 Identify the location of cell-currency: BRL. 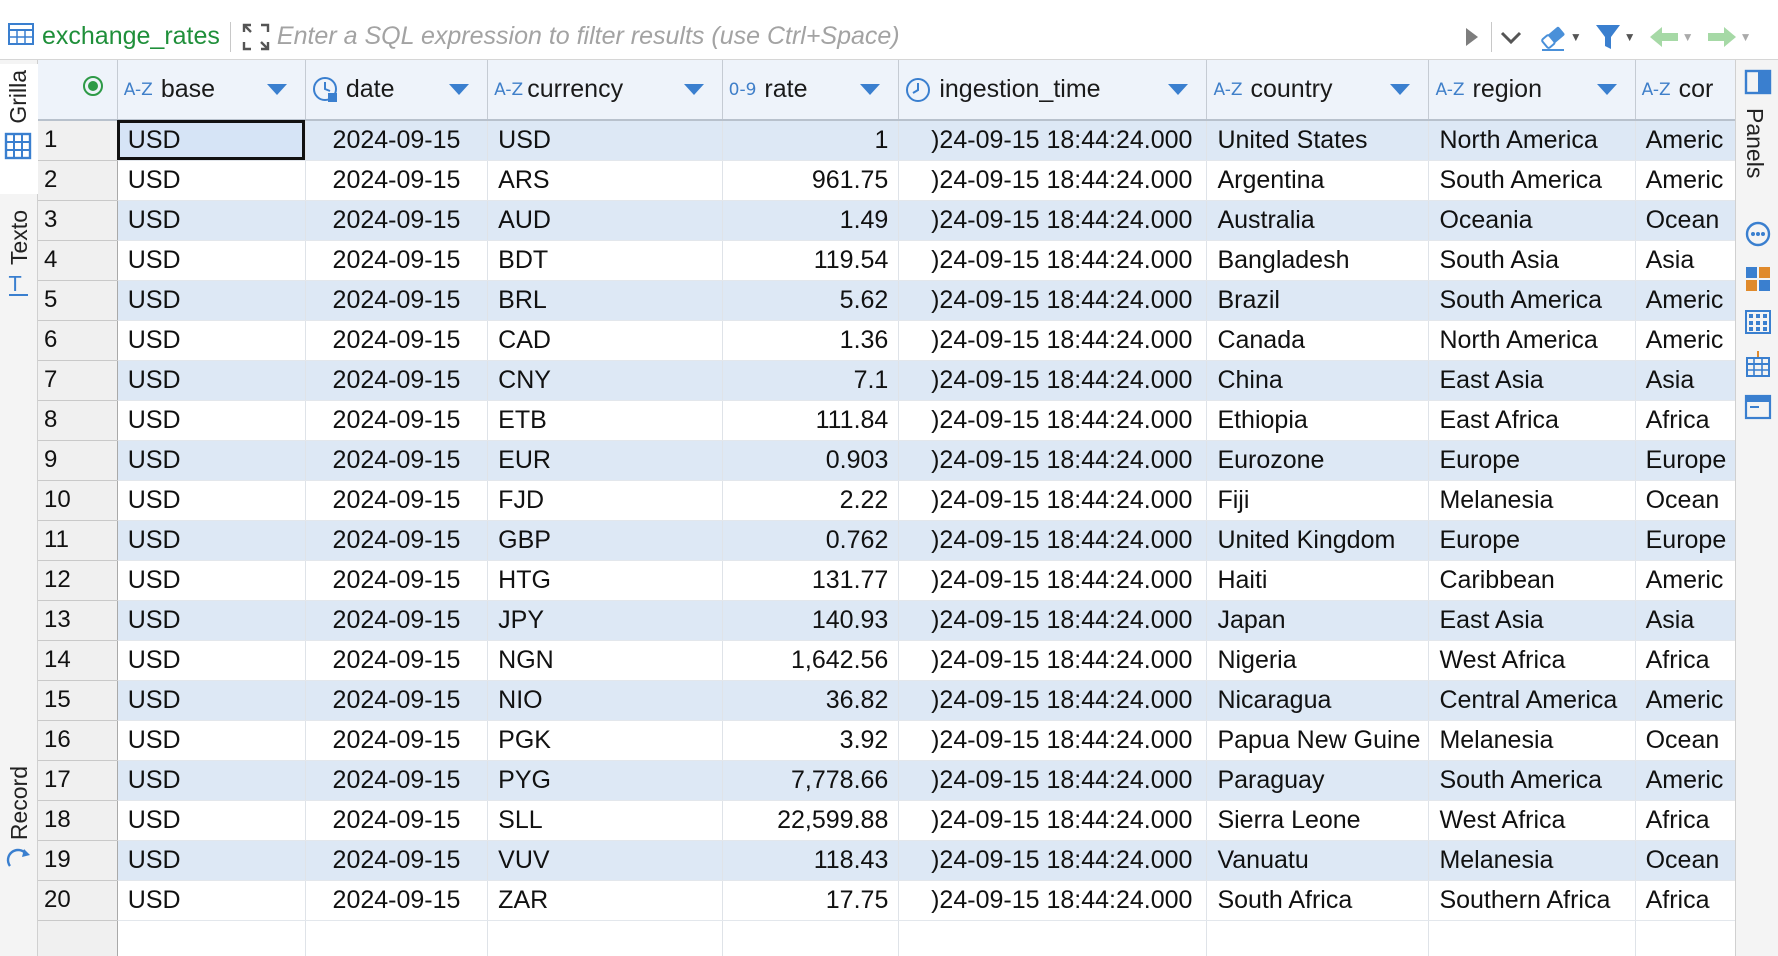
(605, 300).